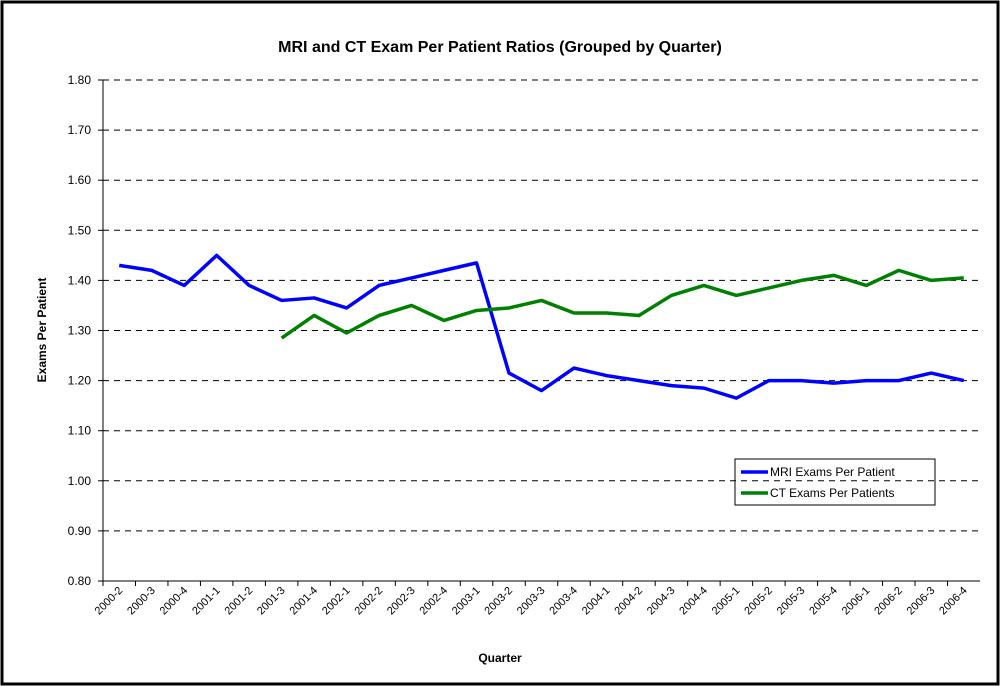 This screenshot has width=1000, height=686. I want to click on y-tick-label: 1.50, so click(80, 230).